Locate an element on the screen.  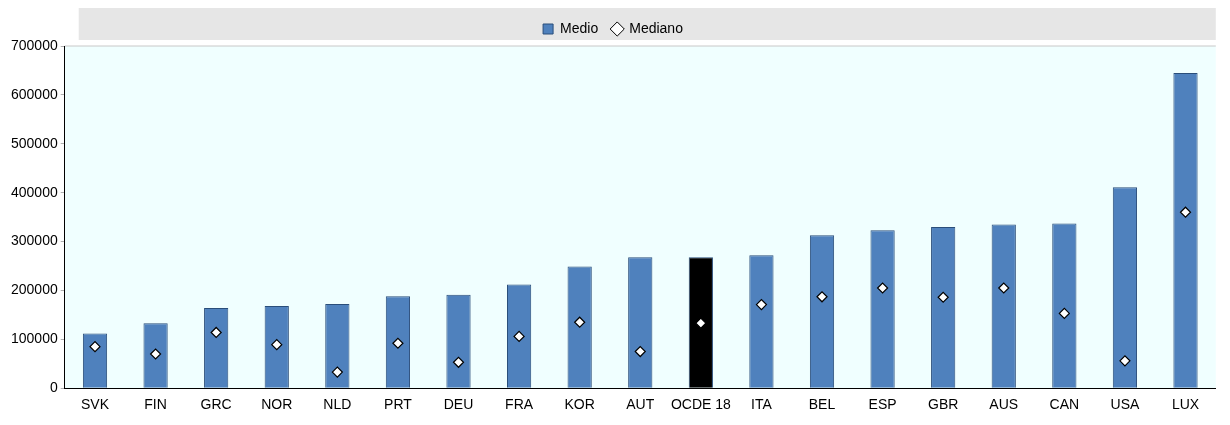
x-tick-label: CAN is located at coordinates (1064, 404).